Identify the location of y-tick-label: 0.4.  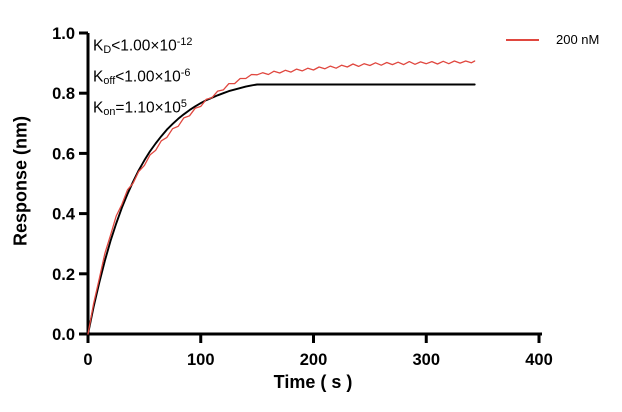
(64, 215).